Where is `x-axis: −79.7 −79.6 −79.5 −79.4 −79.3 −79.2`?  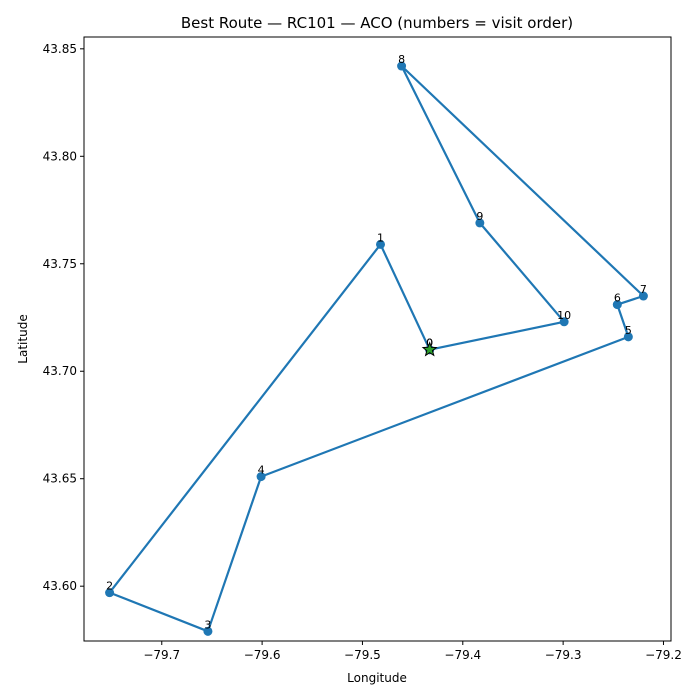 x-axis: −79.7 −79.6 −79.5 −79.4 −79.3 −79.2 is located at coordinates (412, 651).